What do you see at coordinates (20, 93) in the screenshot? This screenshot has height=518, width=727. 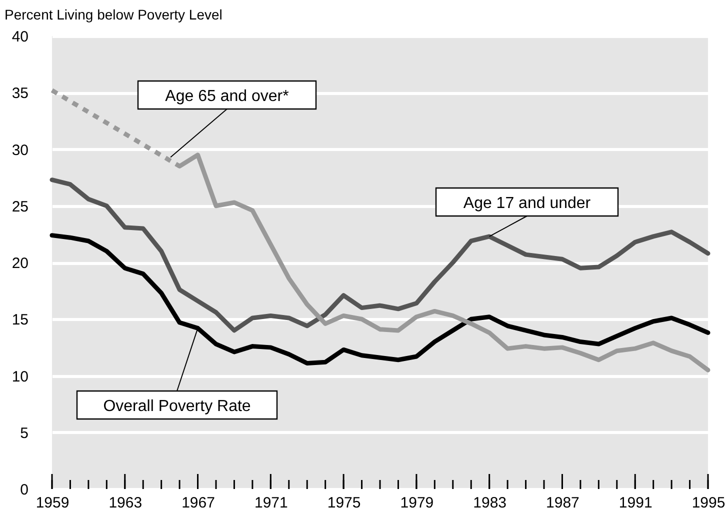 I see `y-tick-label: 35` at bounding box center [20, 93].